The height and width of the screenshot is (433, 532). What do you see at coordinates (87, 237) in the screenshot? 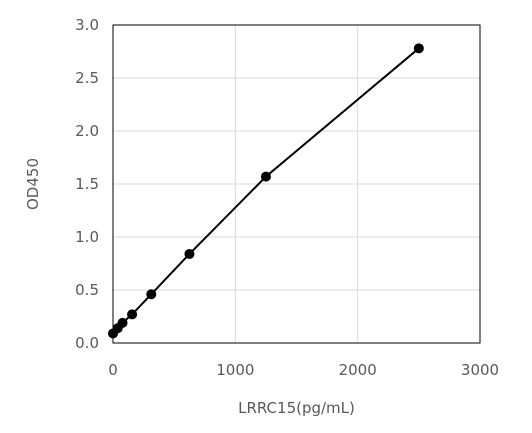
I see `y-tick-label: 1.0` at bounding box center [87, 237].